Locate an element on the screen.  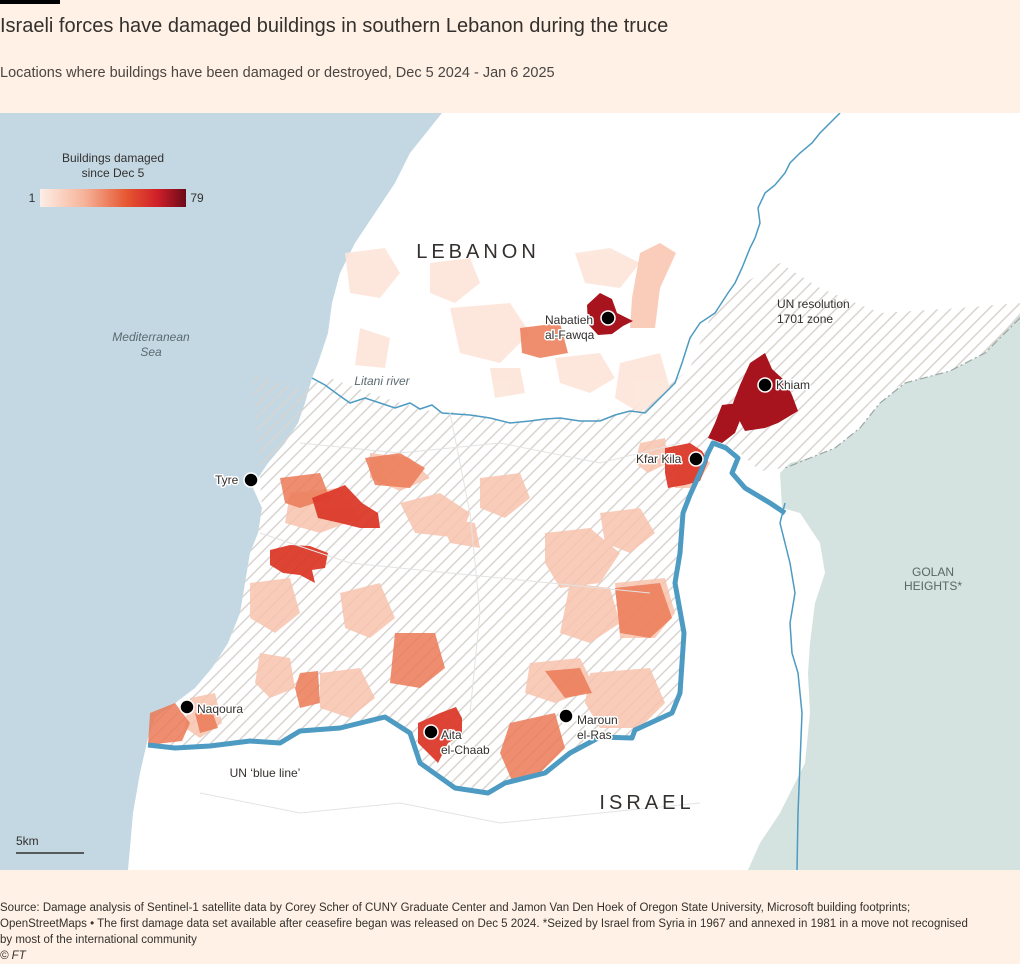
label-khiam: Khiam is located at coordinates (793, 385).